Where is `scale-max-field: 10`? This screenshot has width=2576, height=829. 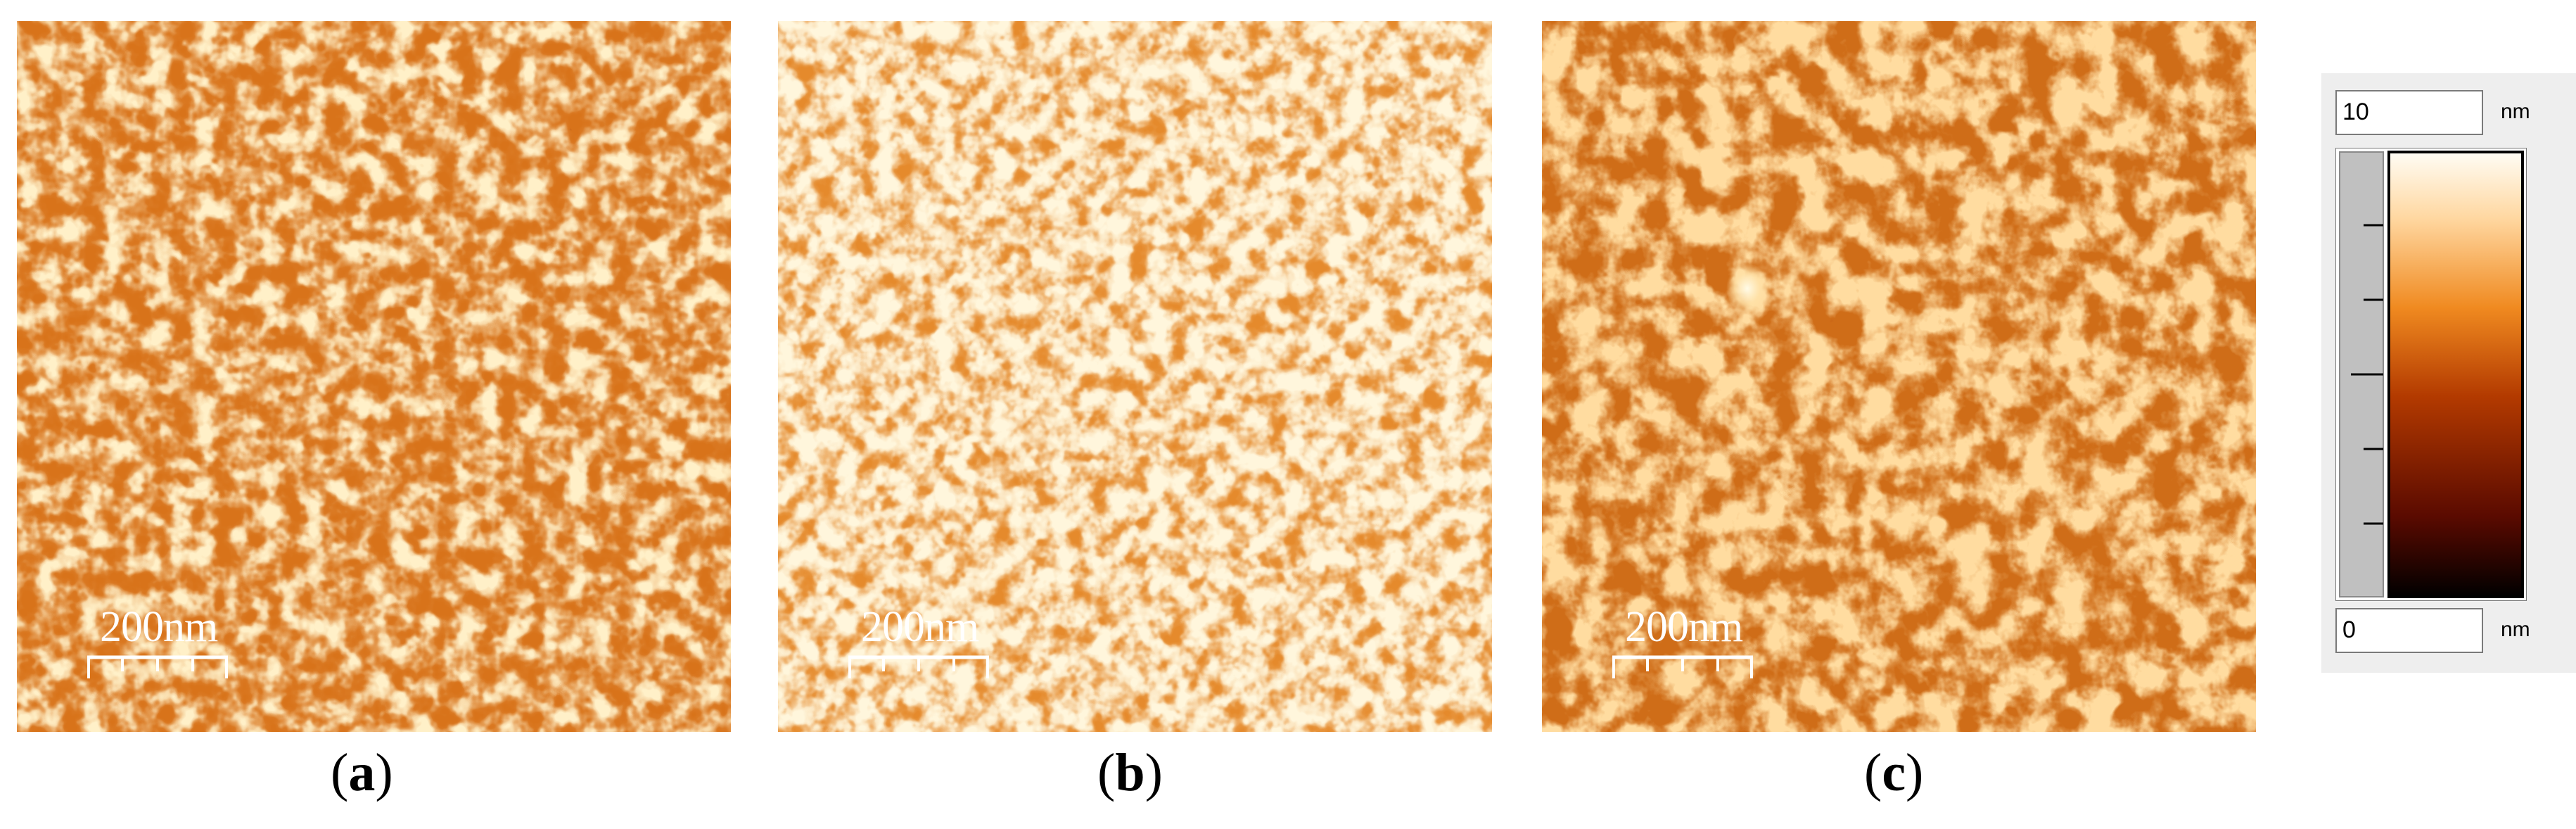
scale-max-field: 10 is located at coordinates (2409, 112).